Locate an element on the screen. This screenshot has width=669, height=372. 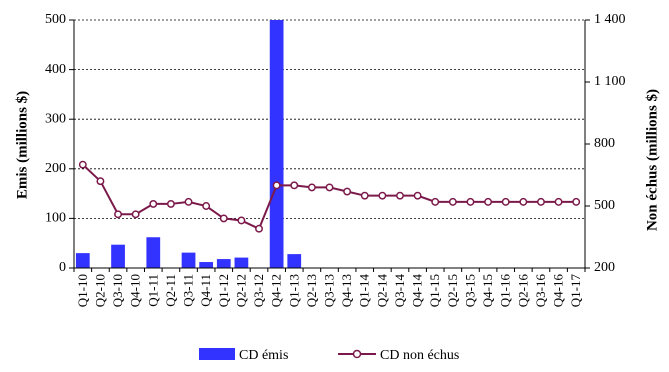
legend-marker-cd-non-echus is located at coordinates (357, 354).